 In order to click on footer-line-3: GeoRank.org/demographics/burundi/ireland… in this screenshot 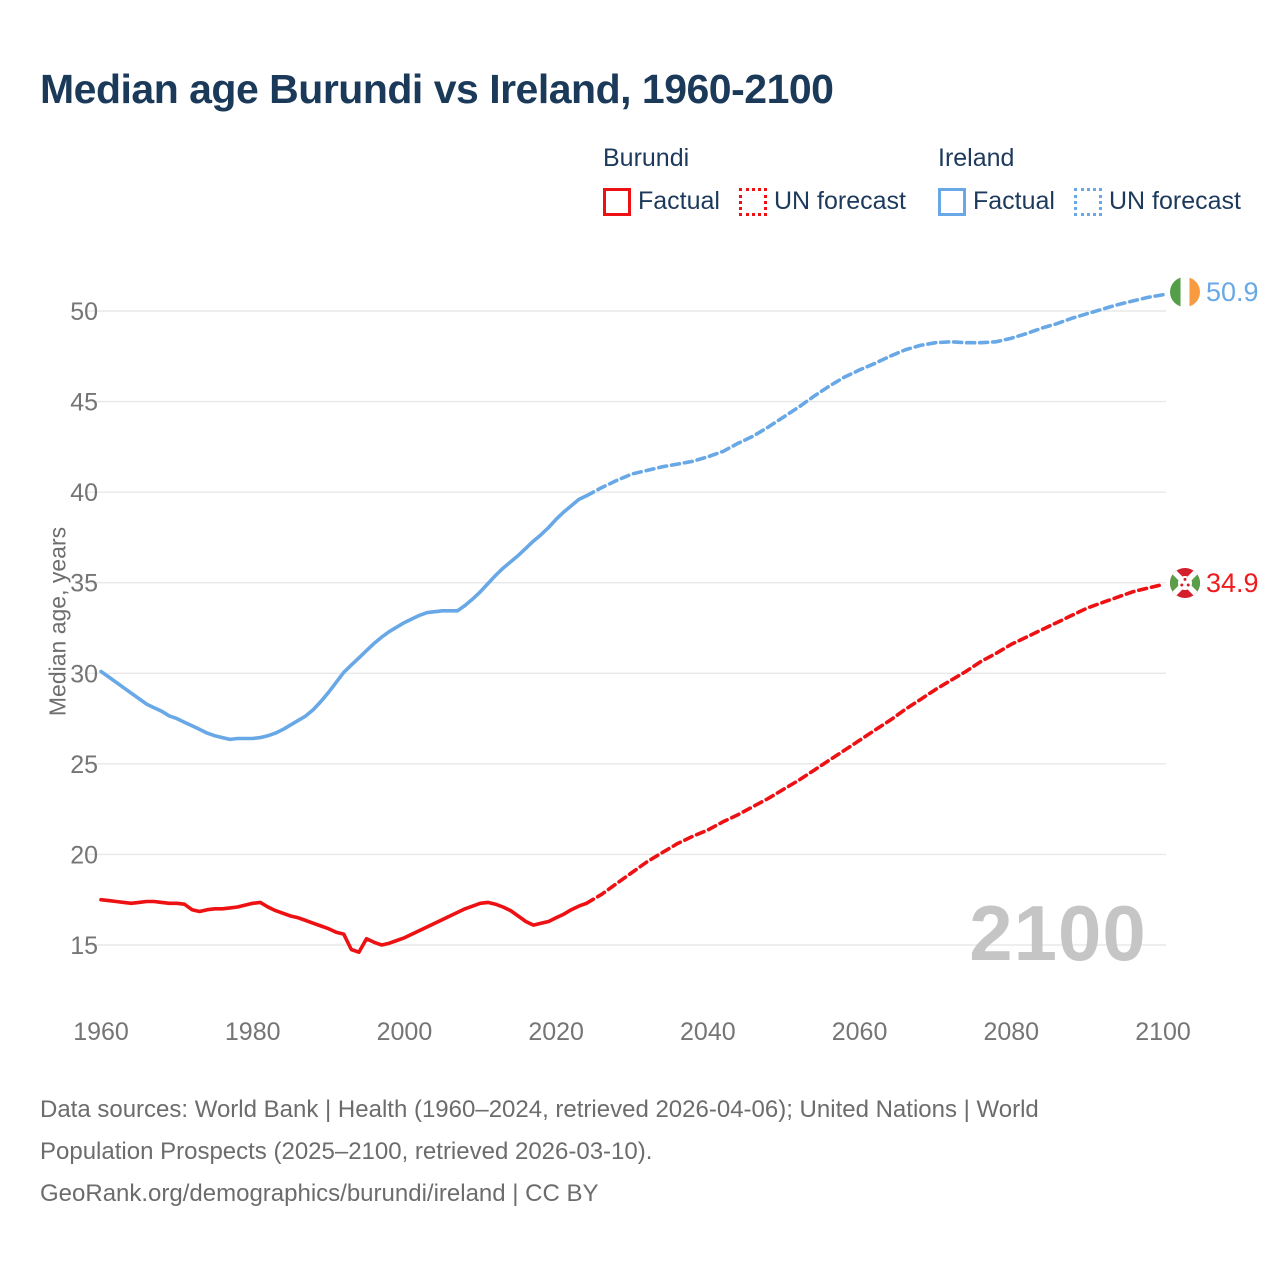, I will do `click(319, 1193)`.